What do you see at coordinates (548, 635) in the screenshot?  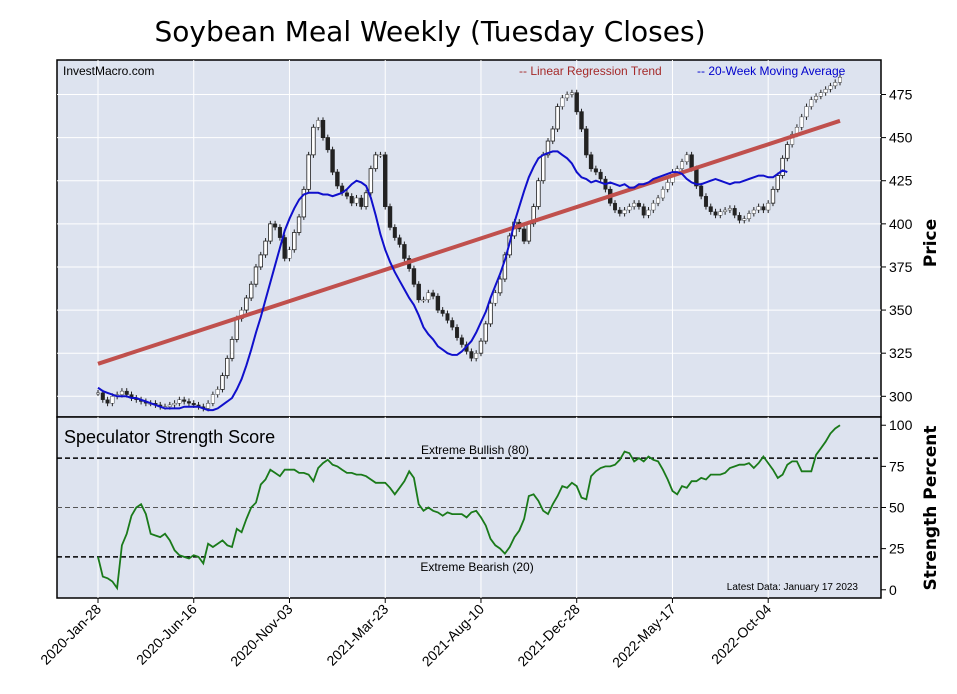 I see `x-tick-label: 2021-Dec-28` at bounding box center [548, 635].